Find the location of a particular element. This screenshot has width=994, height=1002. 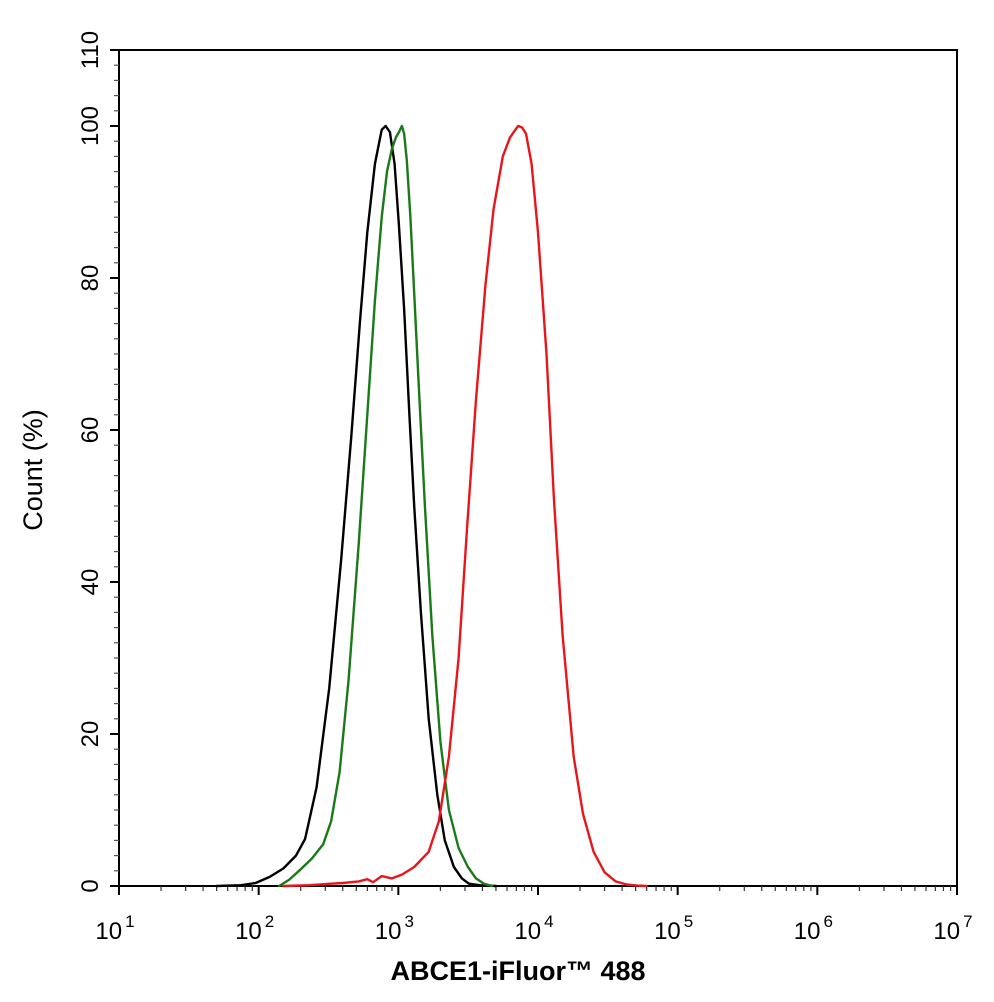

x-tick-label: 10 3 is located at coordinates (394, 928).